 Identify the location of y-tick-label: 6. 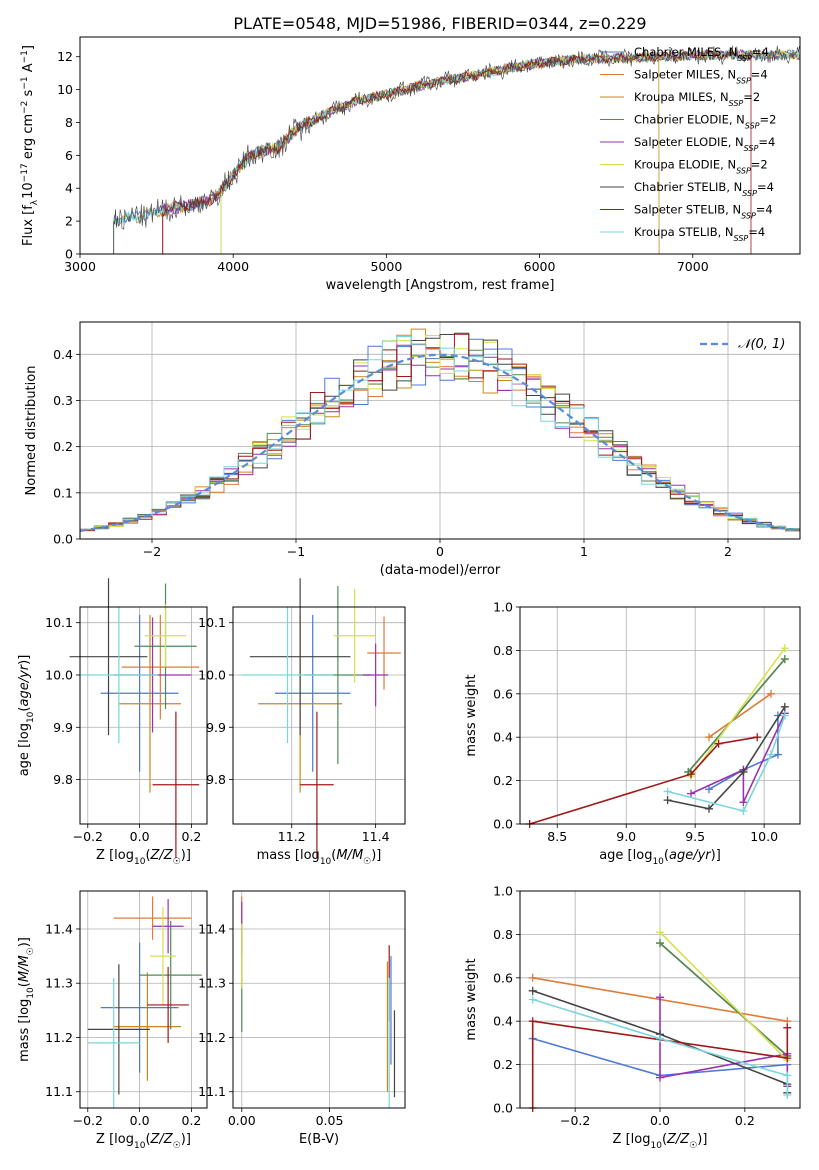
(69, 155).